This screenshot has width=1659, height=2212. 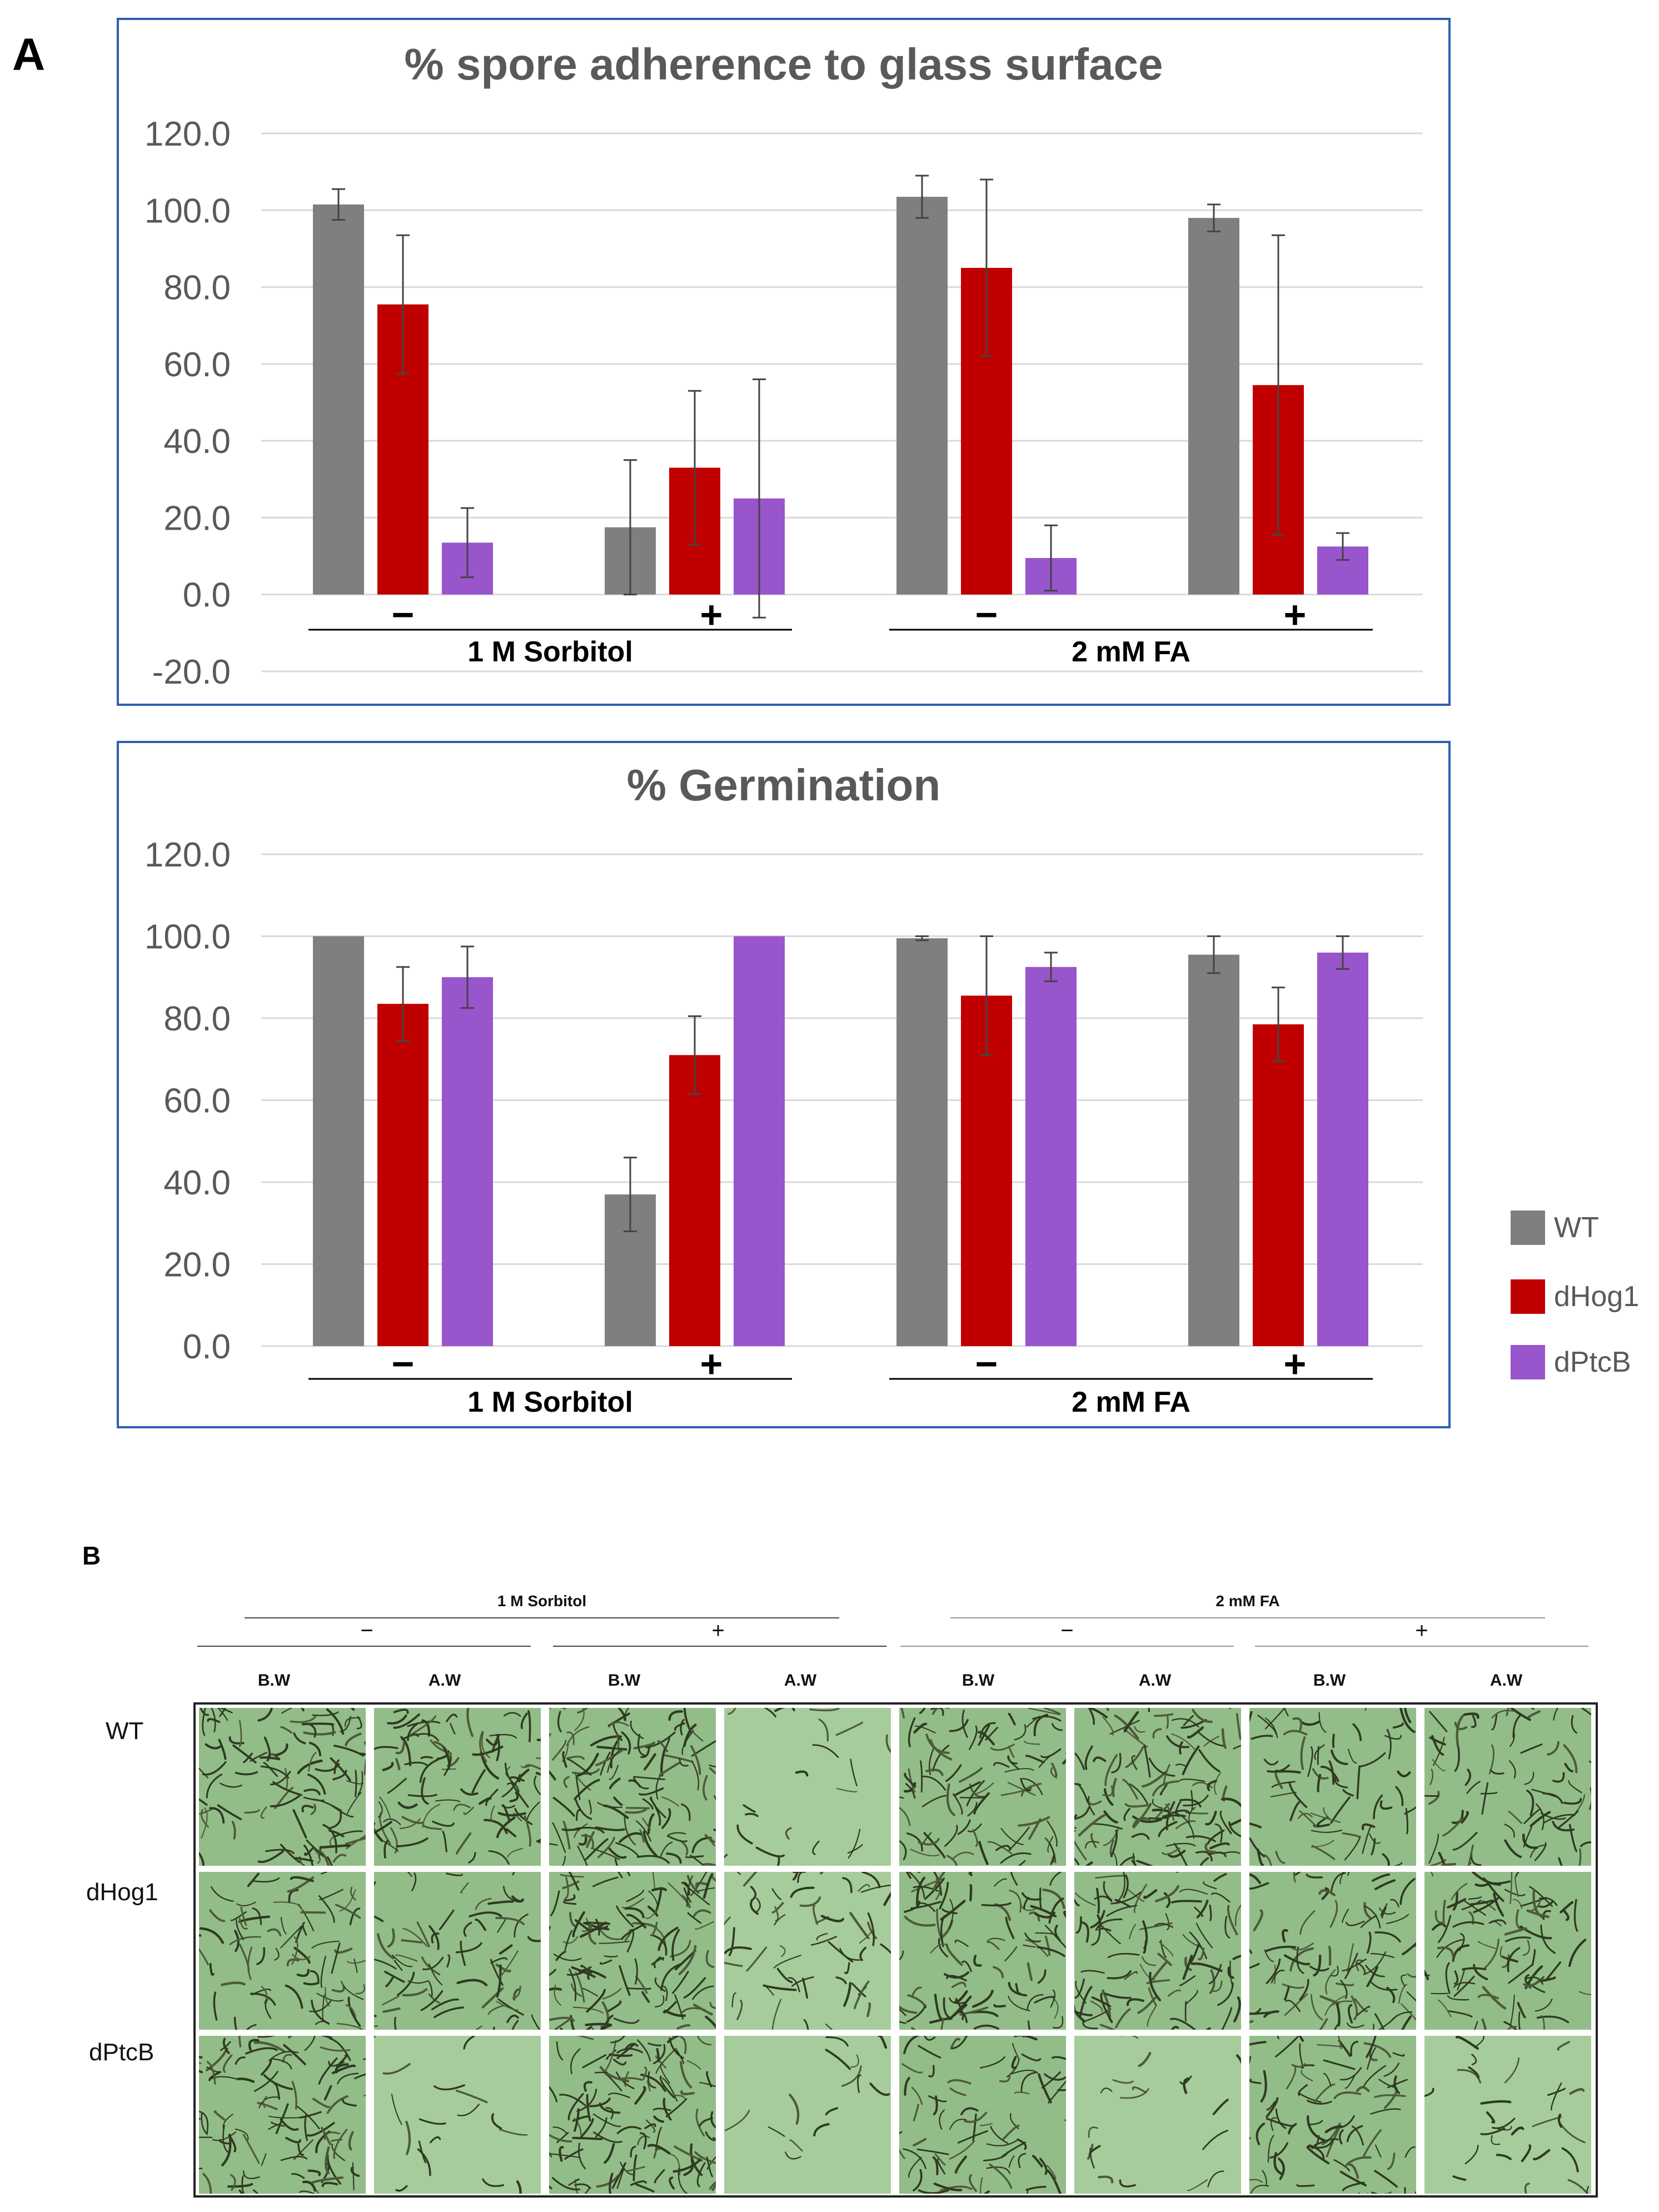 I want to click on micro-row-dptcb: dPtcB, so click(x=122, y=2052).